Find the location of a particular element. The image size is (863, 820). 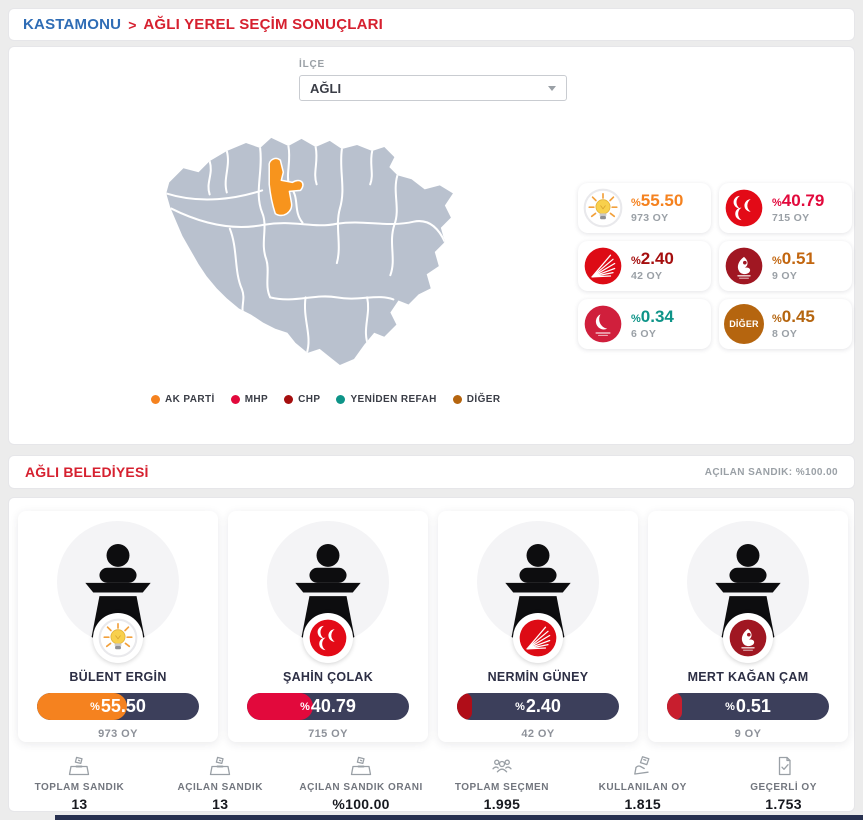

horizontal-scrollbar-thumb is located at coordinates (459, 817).